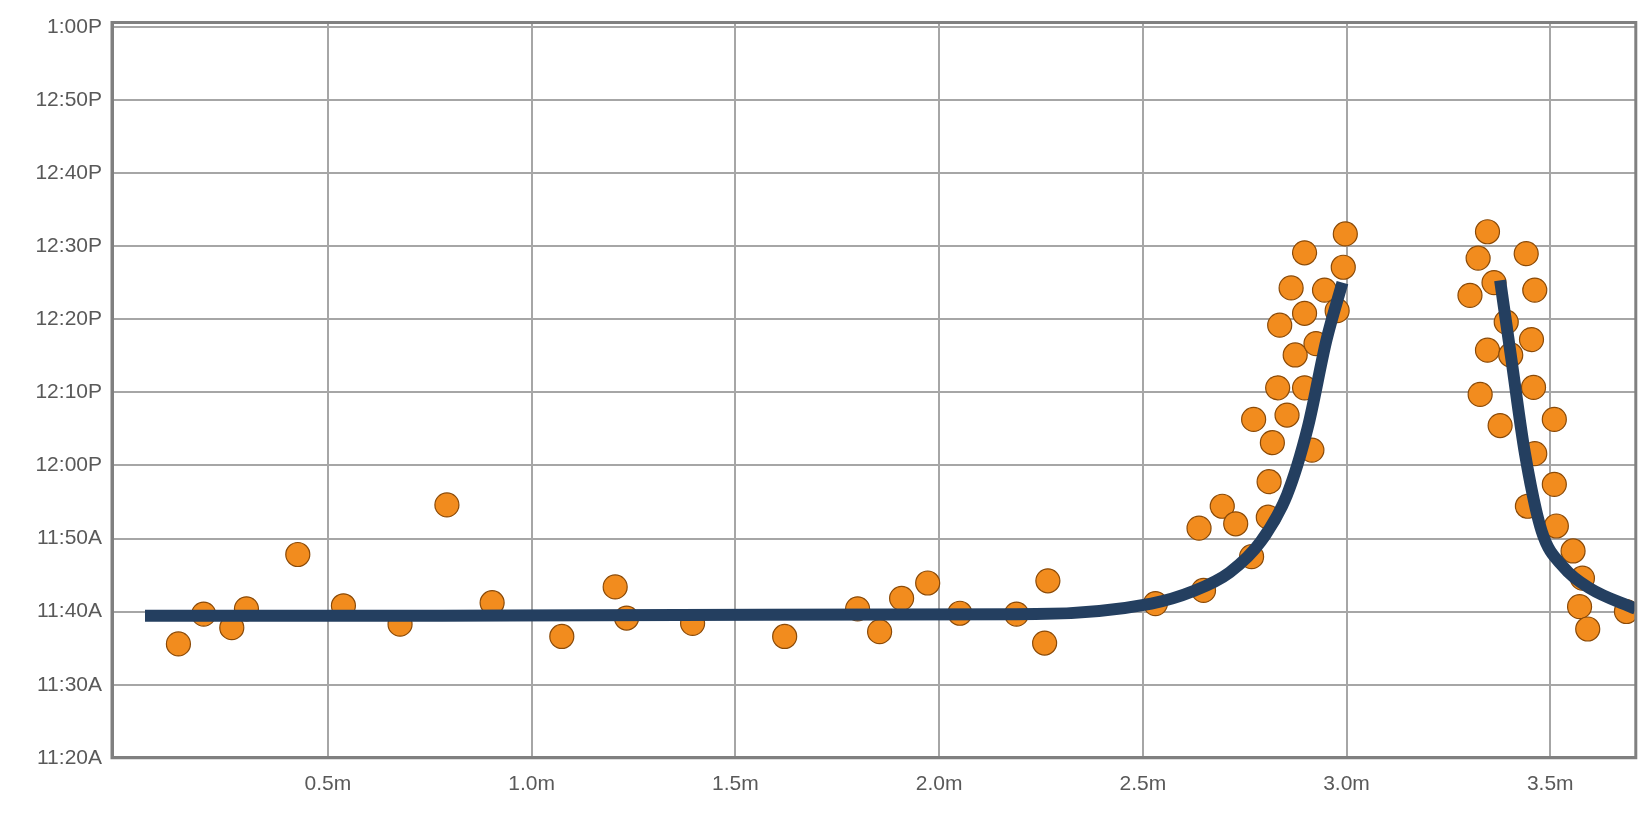 The height and width of the screenshot is (815, 1649). Describe the element at coordinates (68, 171) in the screenshot. I see `y-tick-label: 12:40P` at that location.